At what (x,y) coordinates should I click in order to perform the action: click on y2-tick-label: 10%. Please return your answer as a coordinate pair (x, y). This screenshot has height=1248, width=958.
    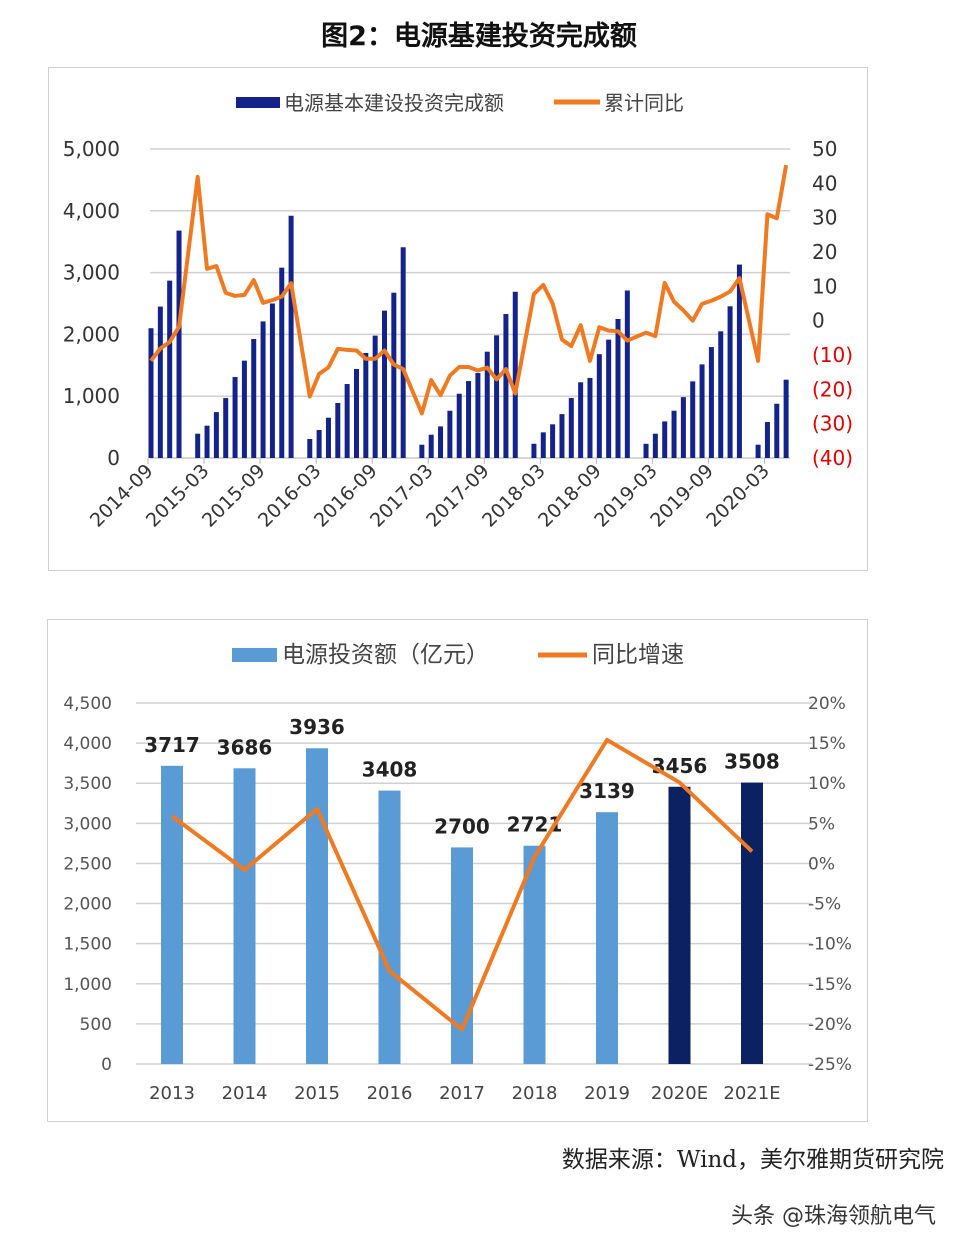
    Looking at the image, I should click on (827, 784).